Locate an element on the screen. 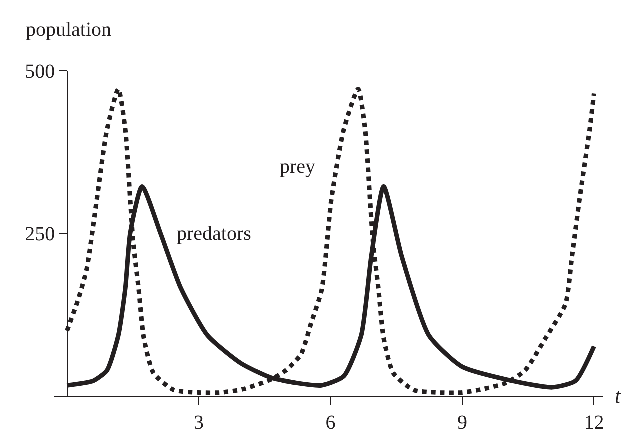 This screenshot has width=632, height=446. x-tick-label: 12 is located at coordinates (594, 423).